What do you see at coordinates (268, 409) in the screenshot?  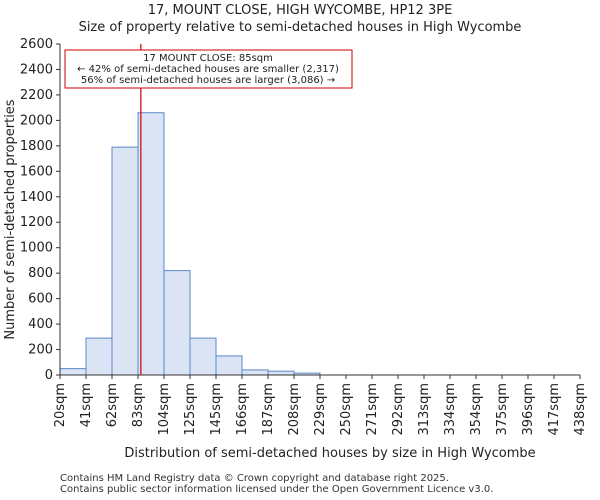 I see `x-tick-label: 187sqm` at bounding box center [268, 409].